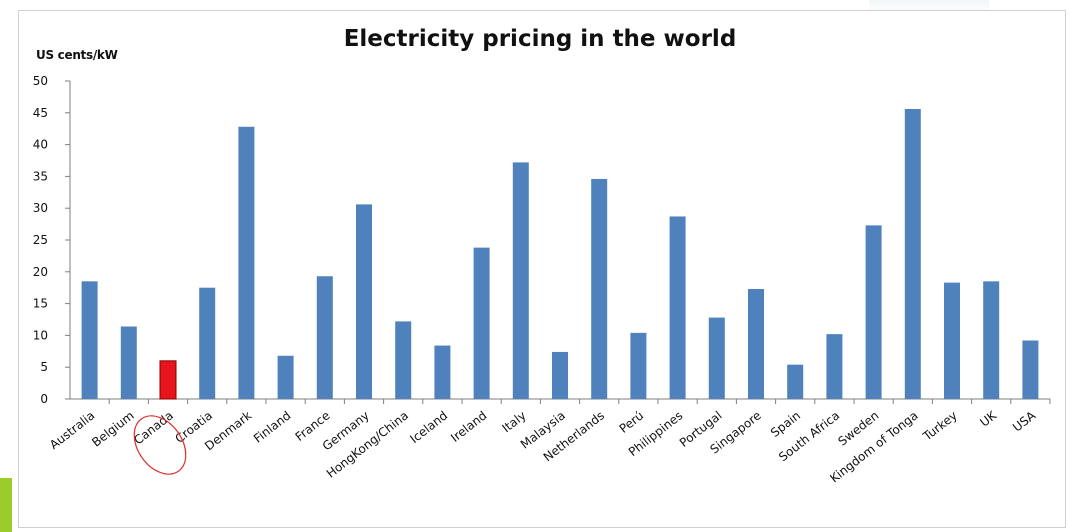  What do you see at coordinates (912, 253) in the screenshot?
I see `bar-kingdom-of-tonga` at bounding box center [912, 253].